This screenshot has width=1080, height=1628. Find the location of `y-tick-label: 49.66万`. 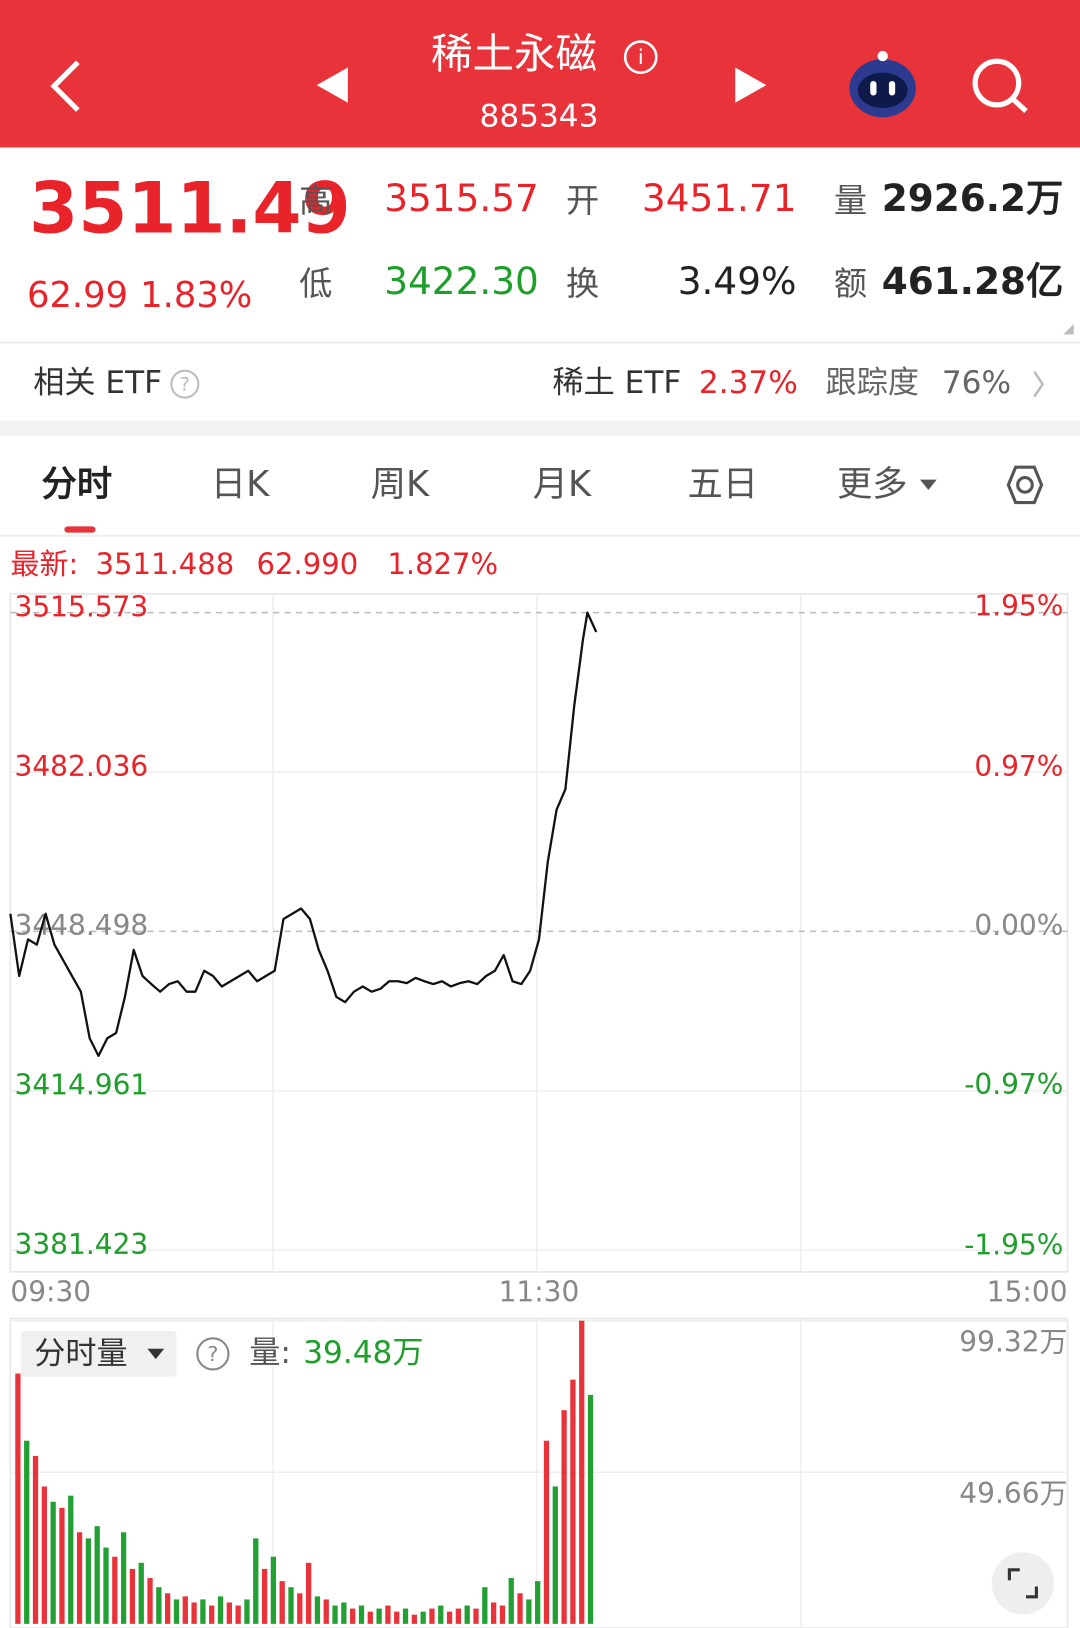

y-tick-label: 49.66万 is located at coordinates (1013, 1493).